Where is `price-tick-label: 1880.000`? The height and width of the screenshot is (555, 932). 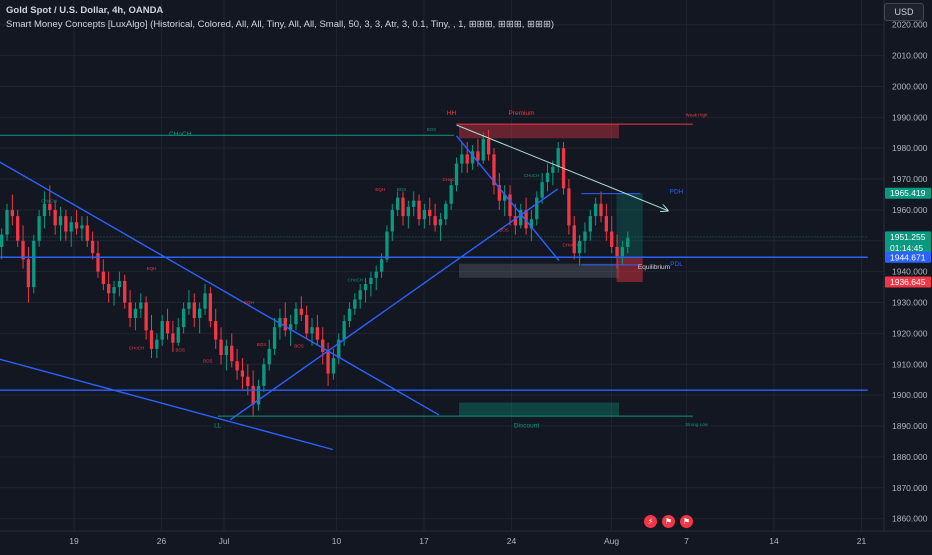 price-tick-label: 1880.000 is located at coordinates (910, 457).